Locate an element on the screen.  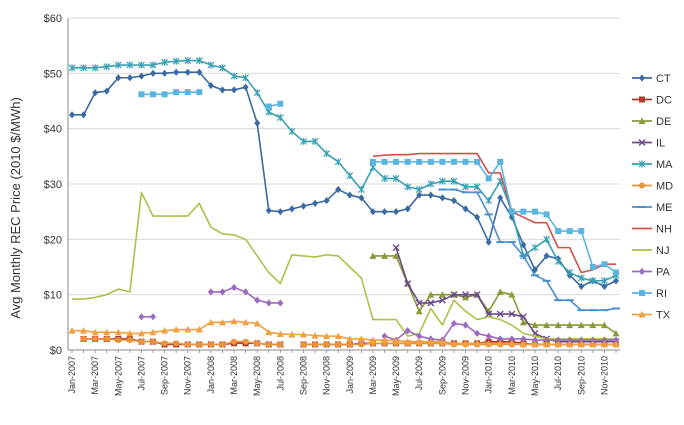
x-tick-label: Nov-2009 is located at coordinates (466, 375).